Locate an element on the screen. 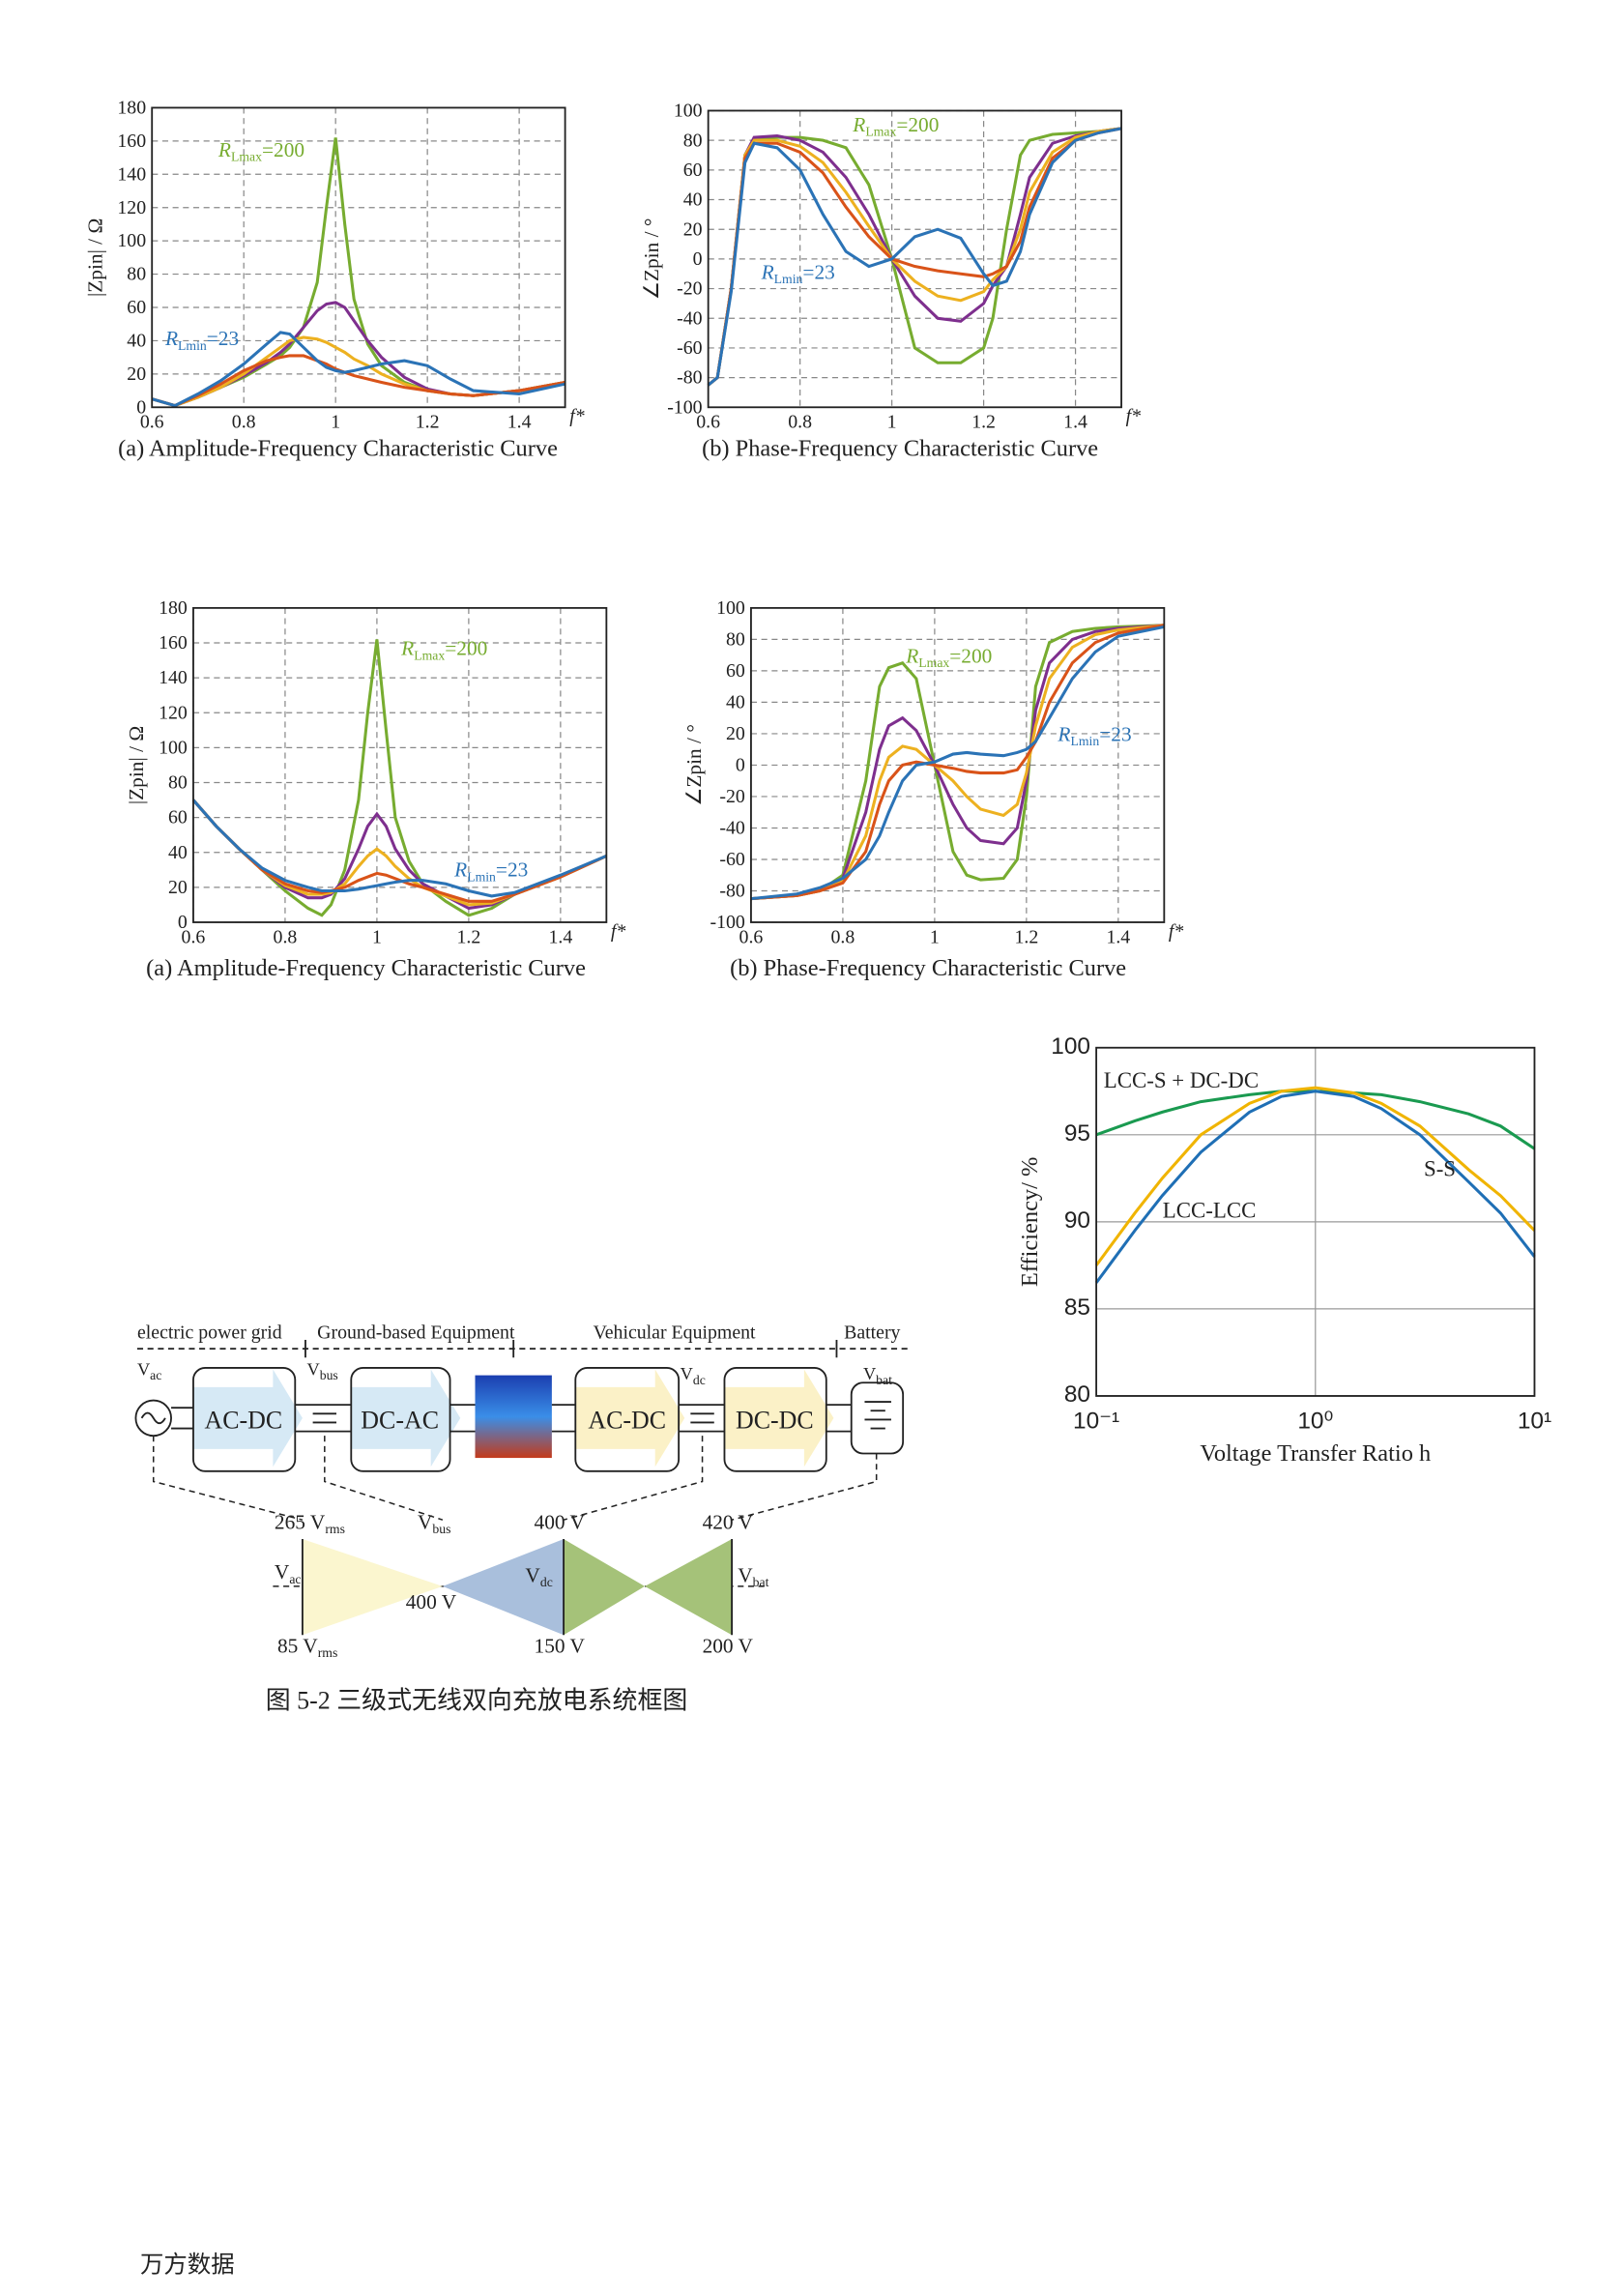 This screenshot has height=2296, width=1623. label: Vbus is located at coordinates (435, 1523).